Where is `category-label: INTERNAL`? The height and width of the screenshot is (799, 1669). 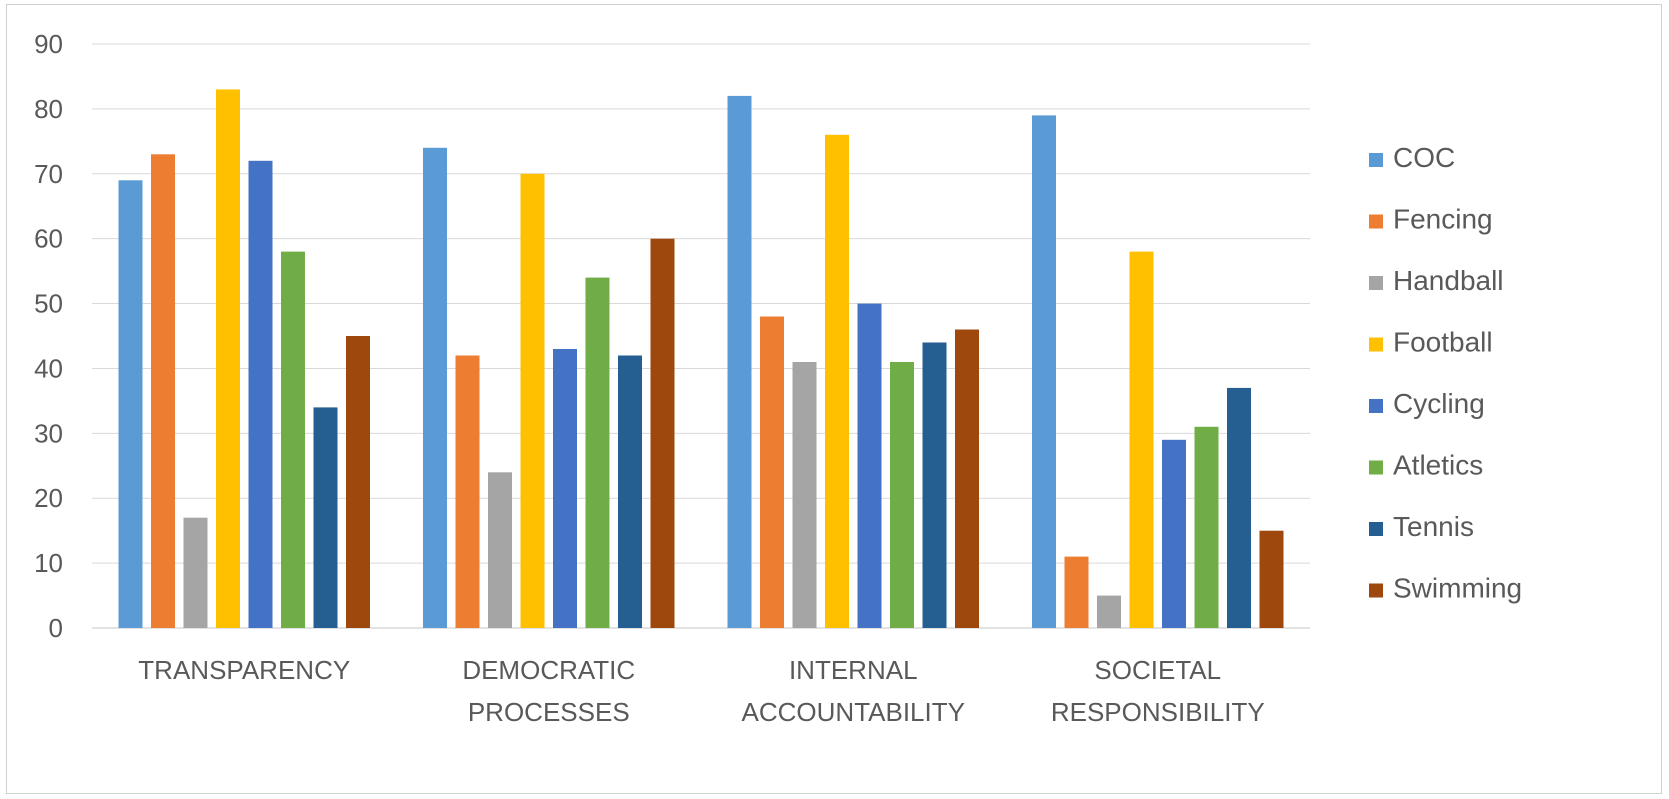
category-label: INTERNAL is located at coordinates (853, 670).